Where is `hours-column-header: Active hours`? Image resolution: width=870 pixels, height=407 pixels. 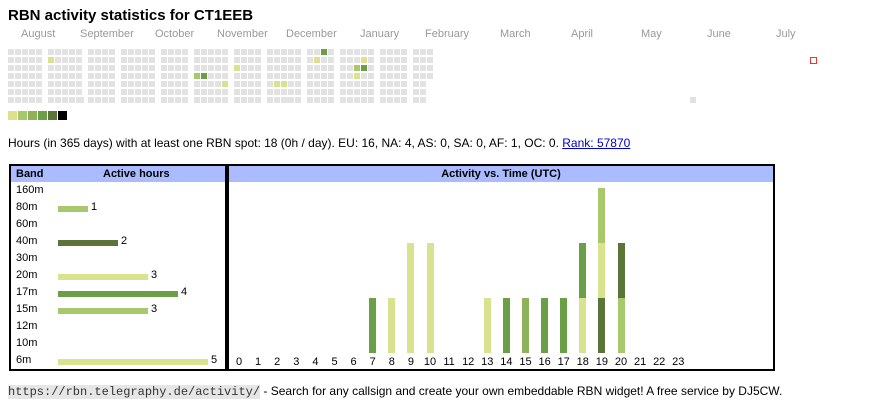 hours-column-header: Active hours is located at coordinates (136, 174).